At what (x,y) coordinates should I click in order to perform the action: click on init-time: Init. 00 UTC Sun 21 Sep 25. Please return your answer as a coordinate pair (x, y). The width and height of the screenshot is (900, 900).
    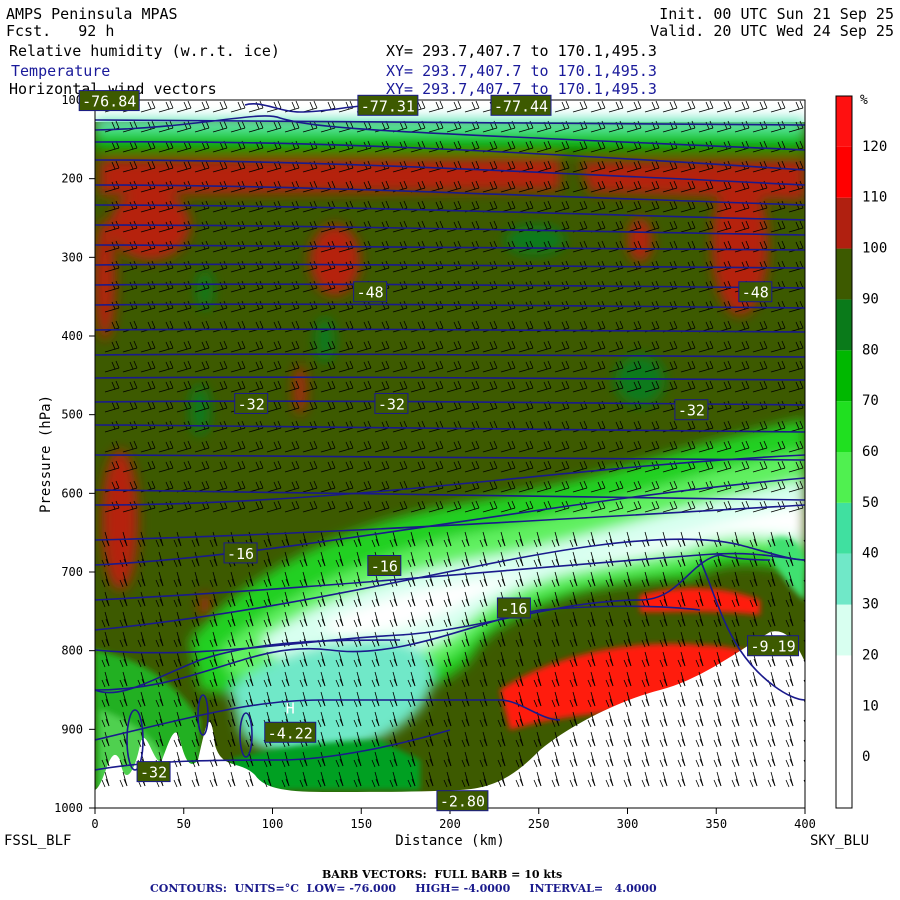
    Looking at the image, I should click on (776, 14).